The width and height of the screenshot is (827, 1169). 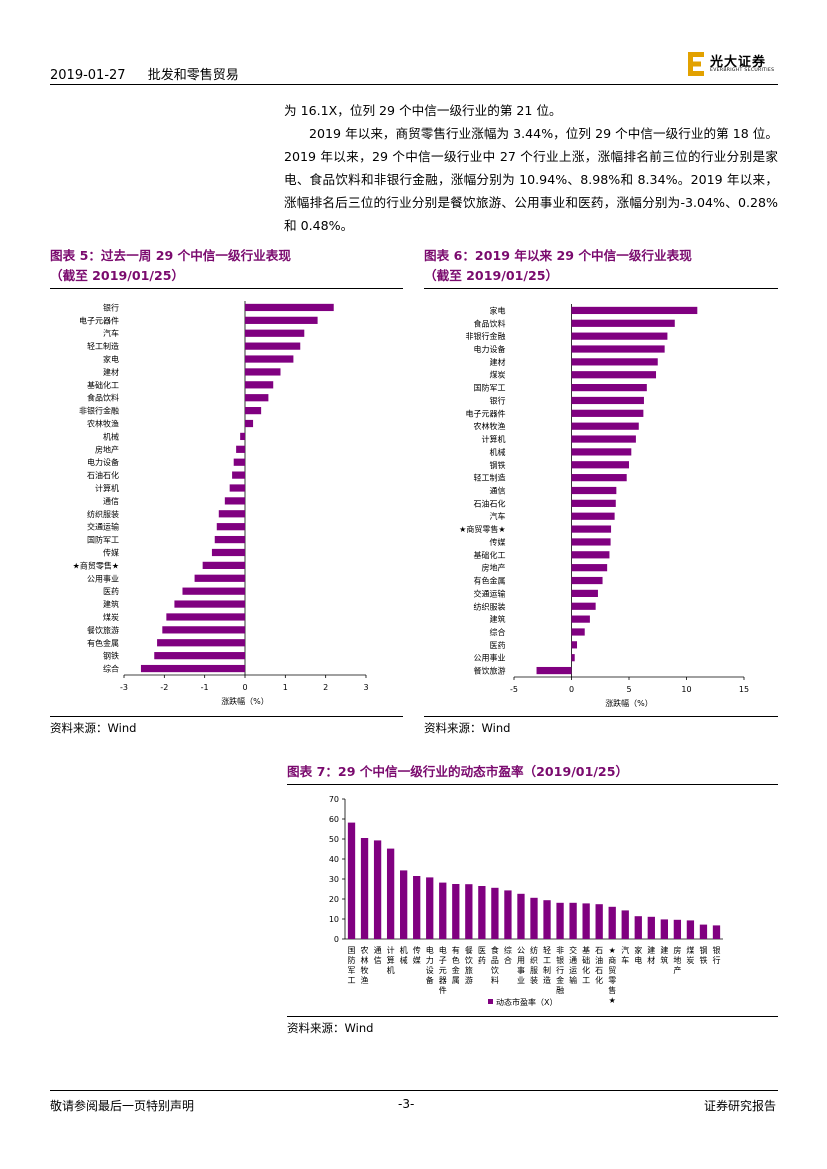 I want to click on y-tick-label: 10, so click(x=334, y=919).